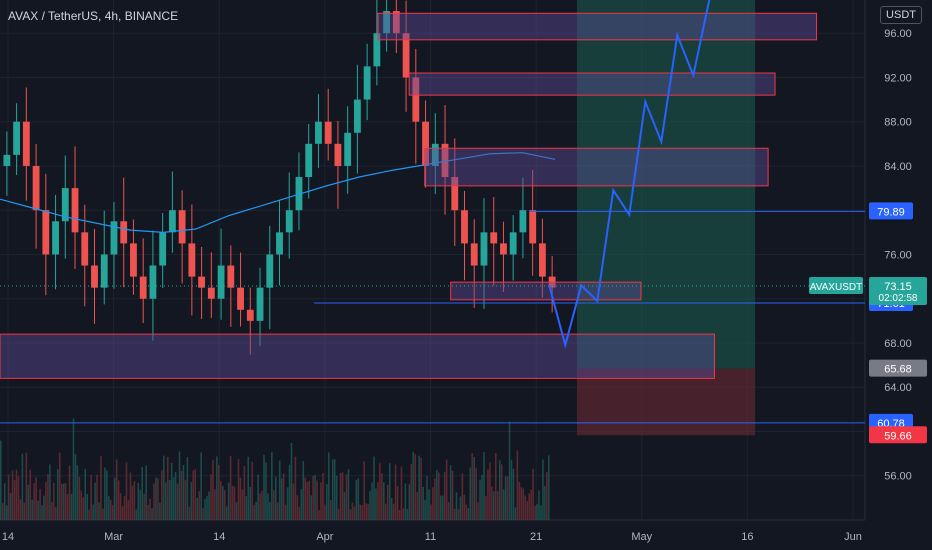 The width and height of the screenshot is (932, 550). I want to click on x-tick-label: 14, so click(8, 537).